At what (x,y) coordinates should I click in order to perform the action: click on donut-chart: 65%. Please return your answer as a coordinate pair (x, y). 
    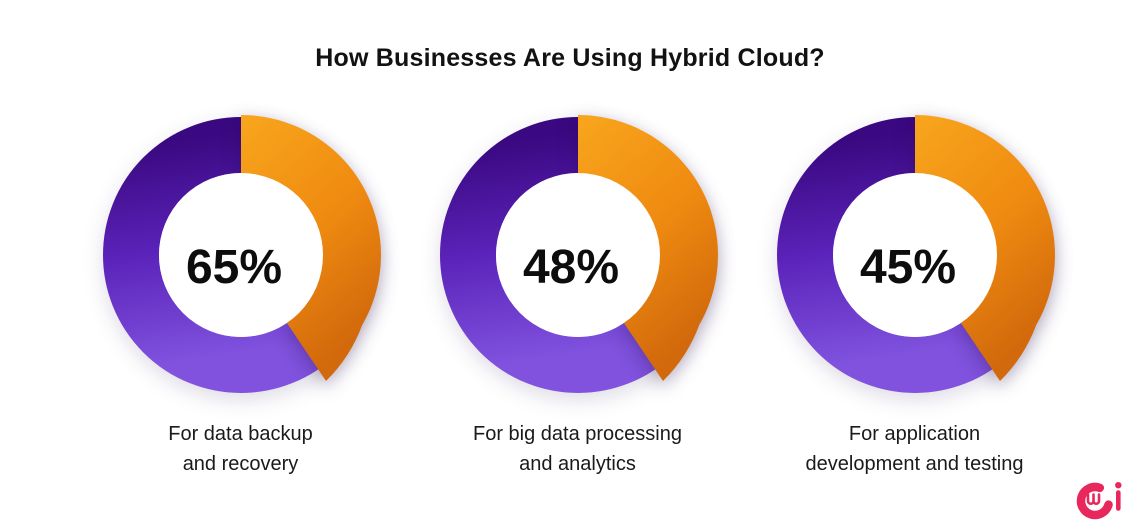
    Looking at the image, I should click on (241, 254).